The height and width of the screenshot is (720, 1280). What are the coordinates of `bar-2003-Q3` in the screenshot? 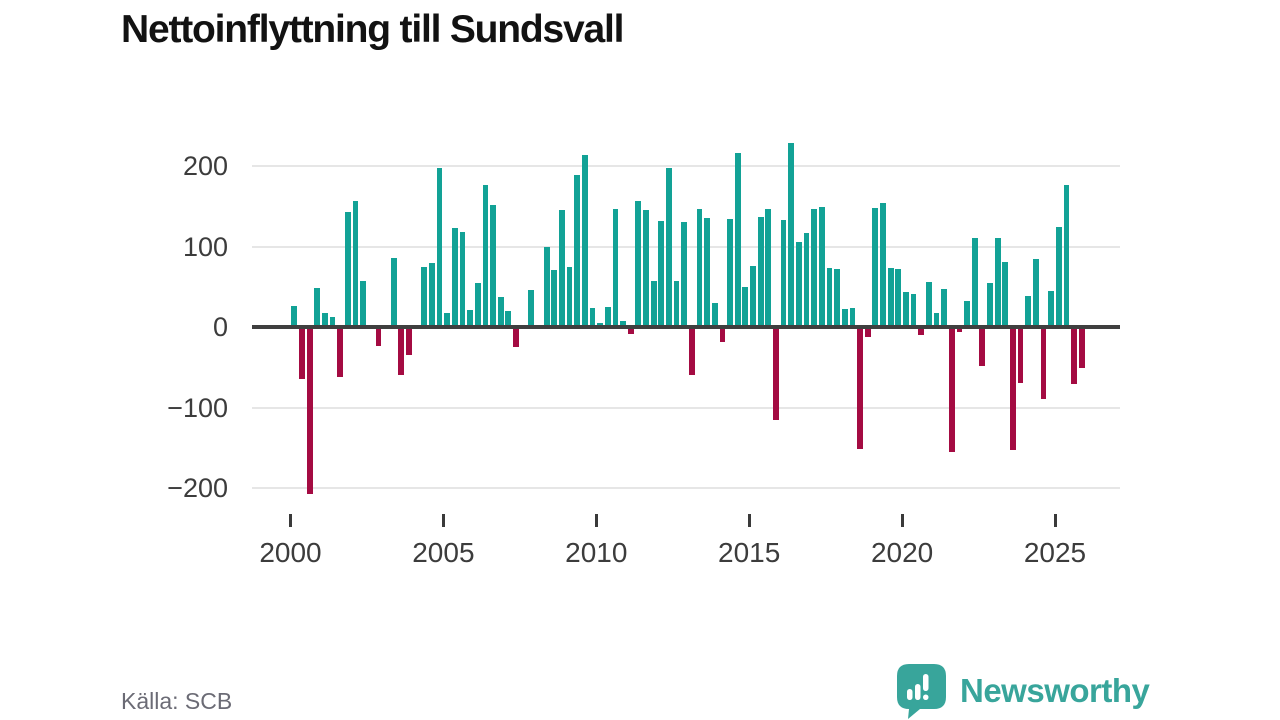 It's located at (401, 351).